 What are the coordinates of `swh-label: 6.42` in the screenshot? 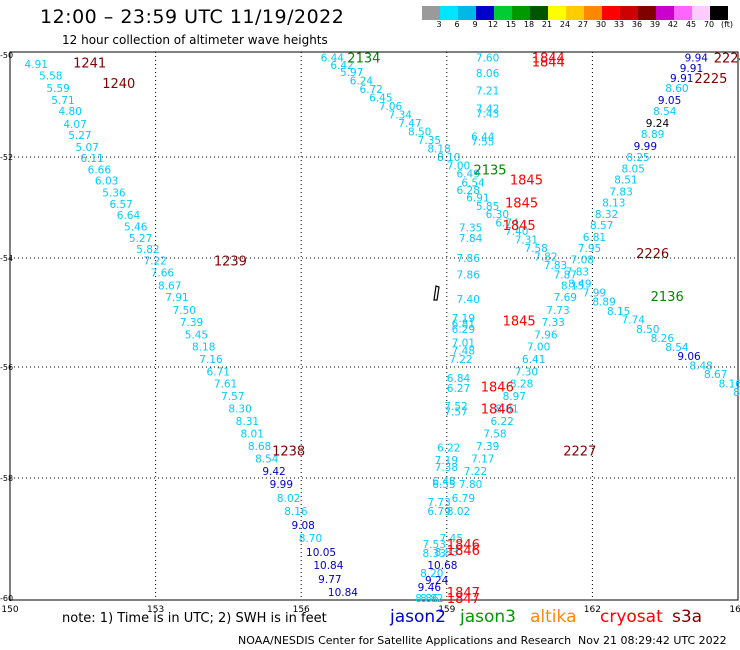 It's located at (341, 66).